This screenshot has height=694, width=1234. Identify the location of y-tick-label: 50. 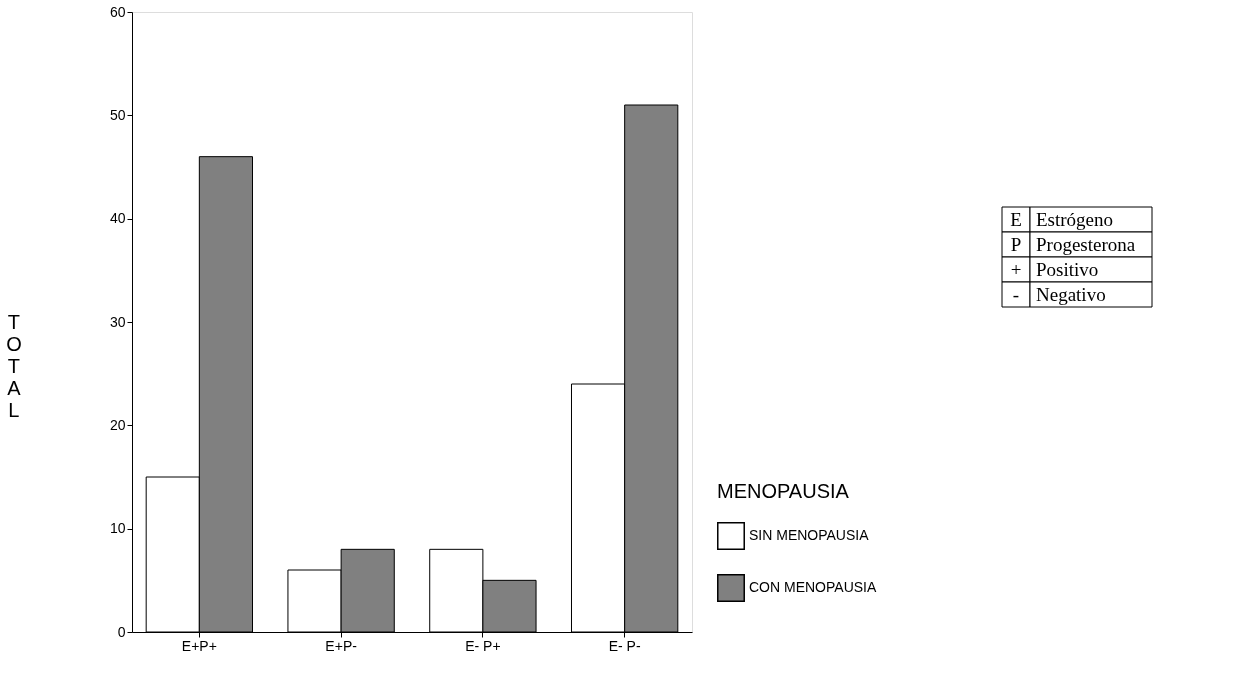
(117, 114).